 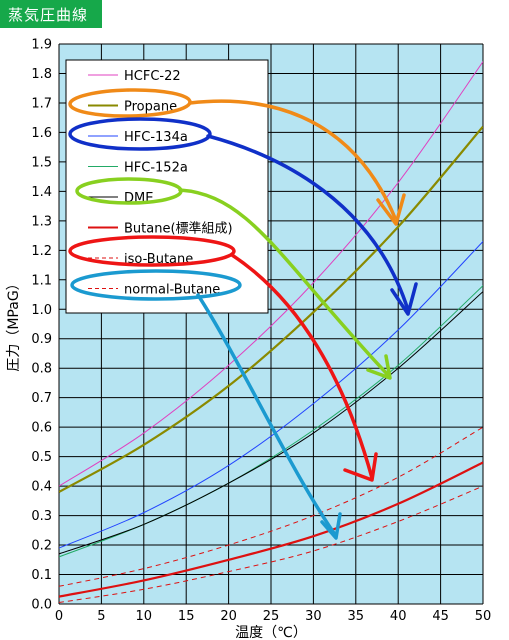 What do you see at coordinates (172, 290) in the screenshot?
I see `legend-label-normal-butane: normal-Butane` at bounding box center [172, 290].